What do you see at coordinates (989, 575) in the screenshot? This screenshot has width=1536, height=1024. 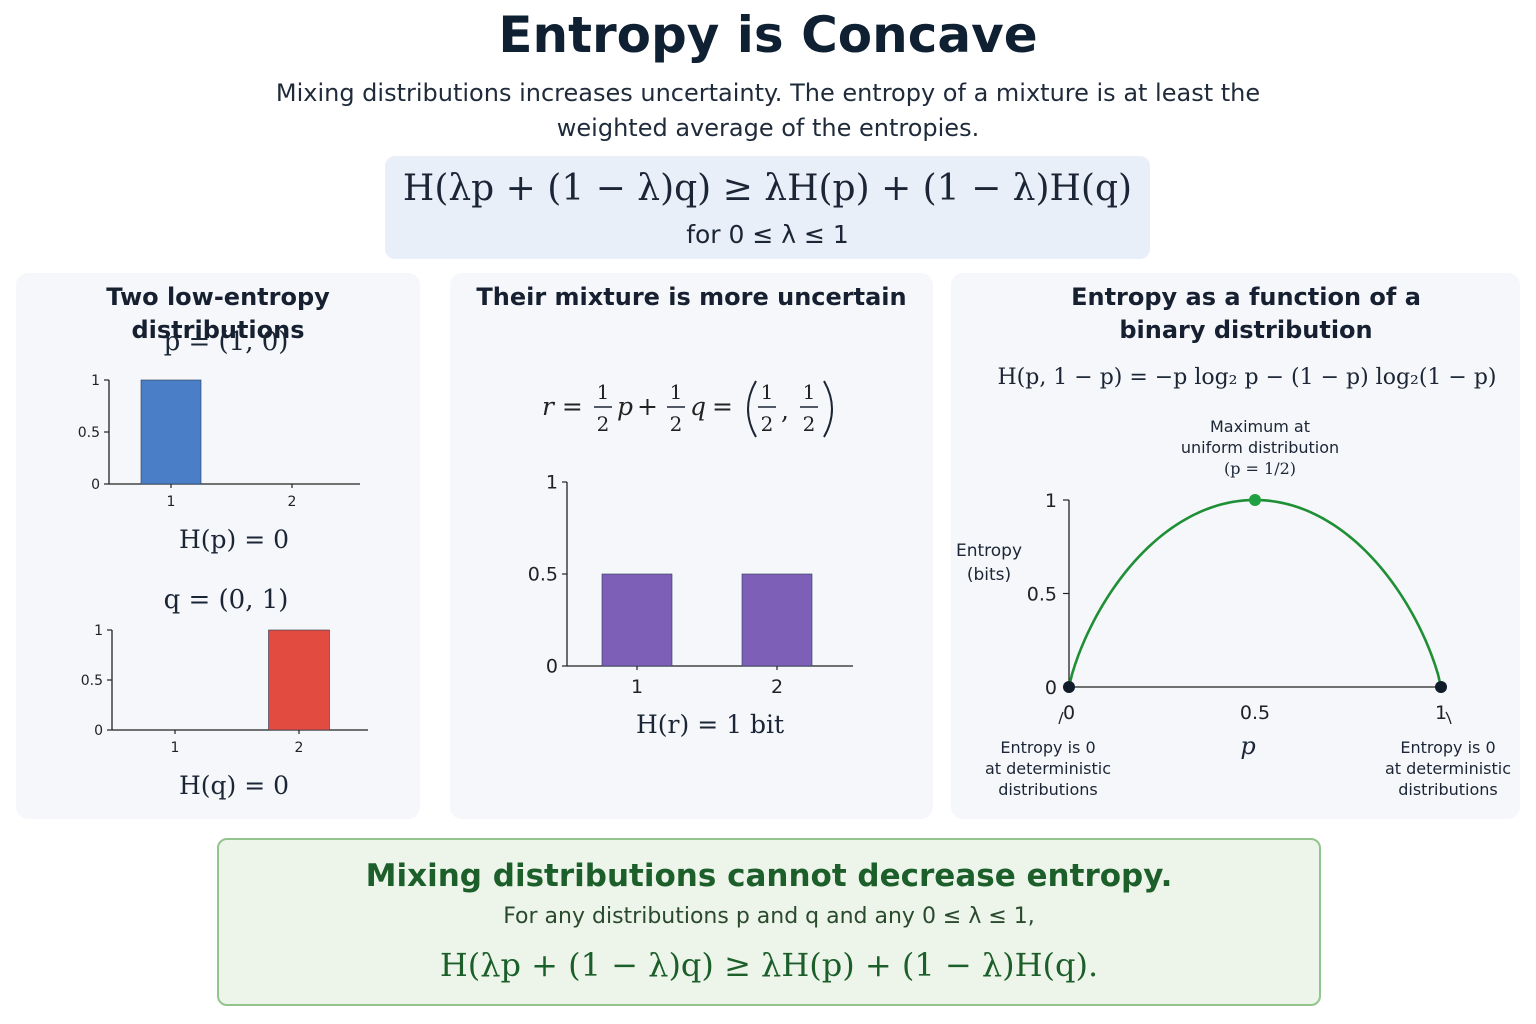 I see `y-axis-label-line: (bits)` at bounding box center [989, 575].